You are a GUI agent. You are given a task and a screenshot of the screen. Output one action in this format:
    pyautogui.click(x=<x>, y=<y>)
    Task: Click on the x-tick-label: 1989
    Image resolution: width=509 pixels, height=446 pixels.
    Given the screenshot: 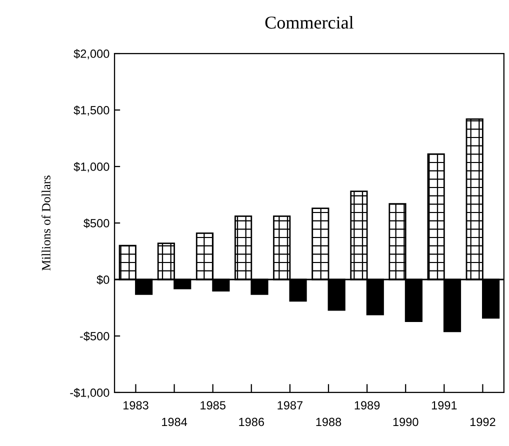 What is the action you would take?
    pyautogui.click(x=367, y=405)
    